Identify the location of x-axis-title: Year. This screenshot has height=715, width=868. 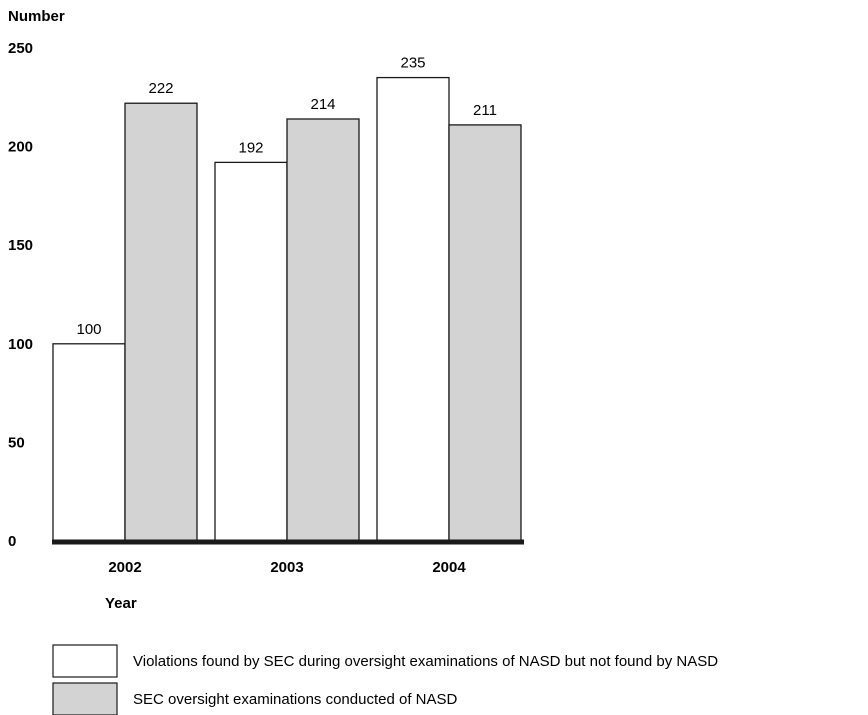
(121, 603).